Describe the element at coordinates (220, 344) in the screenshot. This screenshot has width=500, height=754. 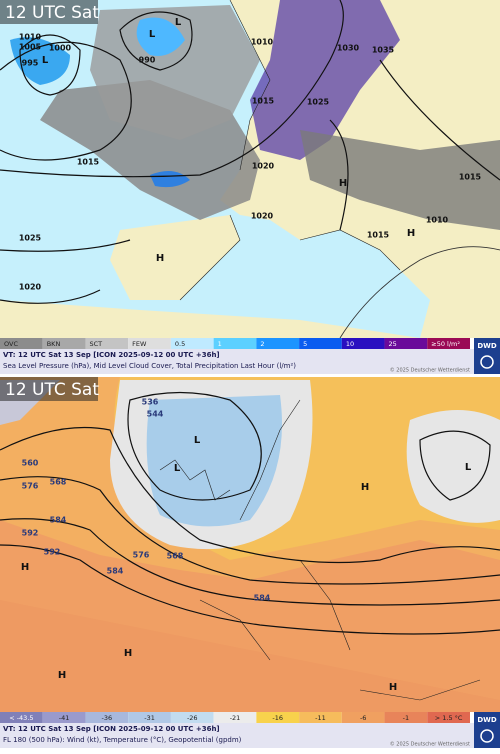
I see `legend-label: 1` at that location.